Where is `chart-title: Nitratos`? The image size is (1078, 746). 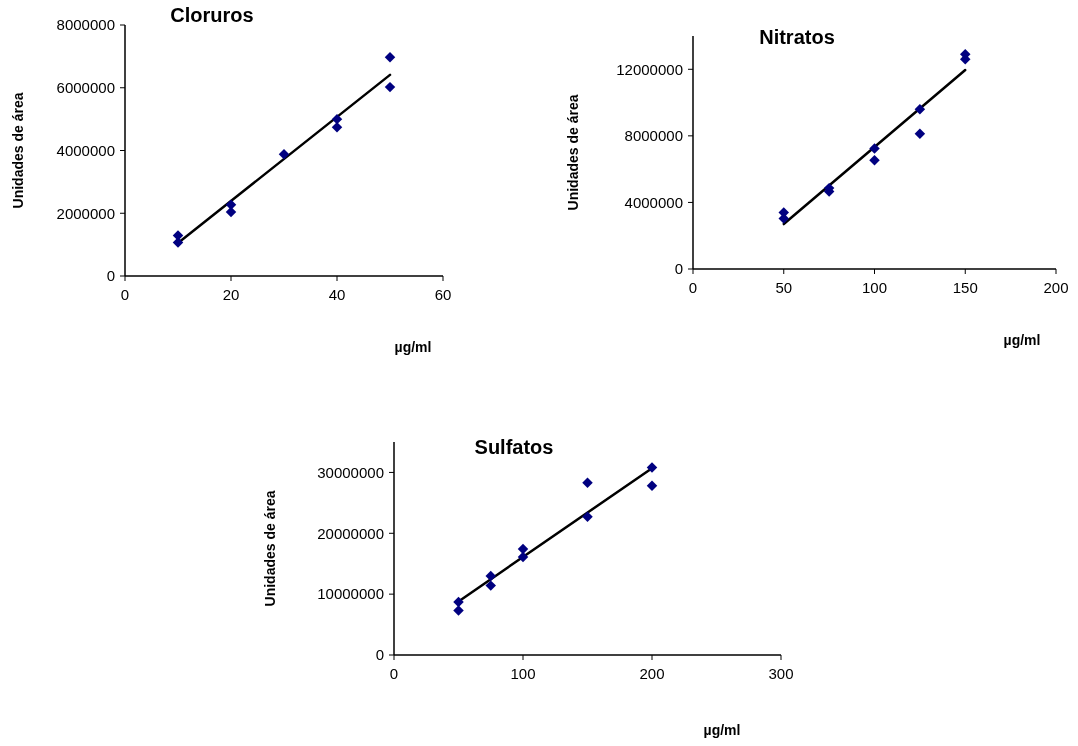
chart-title: Nitratos is located at coordinates (797, 37).